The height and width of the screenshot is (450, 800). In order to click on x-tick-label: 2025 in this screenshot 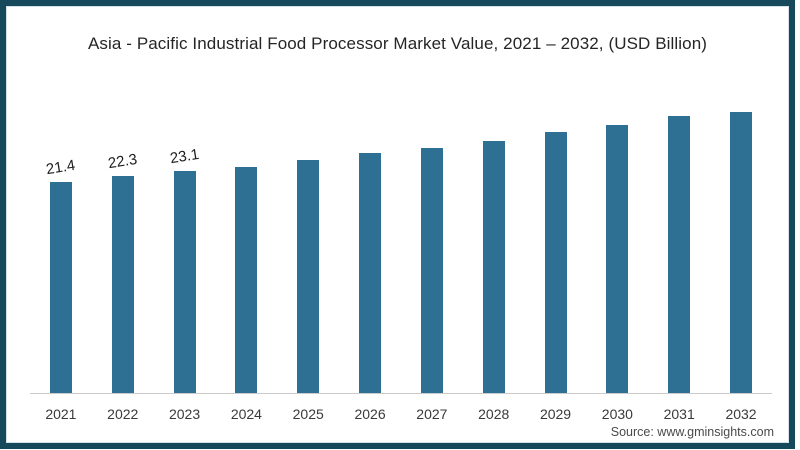, I will do `click(308, 414)`.